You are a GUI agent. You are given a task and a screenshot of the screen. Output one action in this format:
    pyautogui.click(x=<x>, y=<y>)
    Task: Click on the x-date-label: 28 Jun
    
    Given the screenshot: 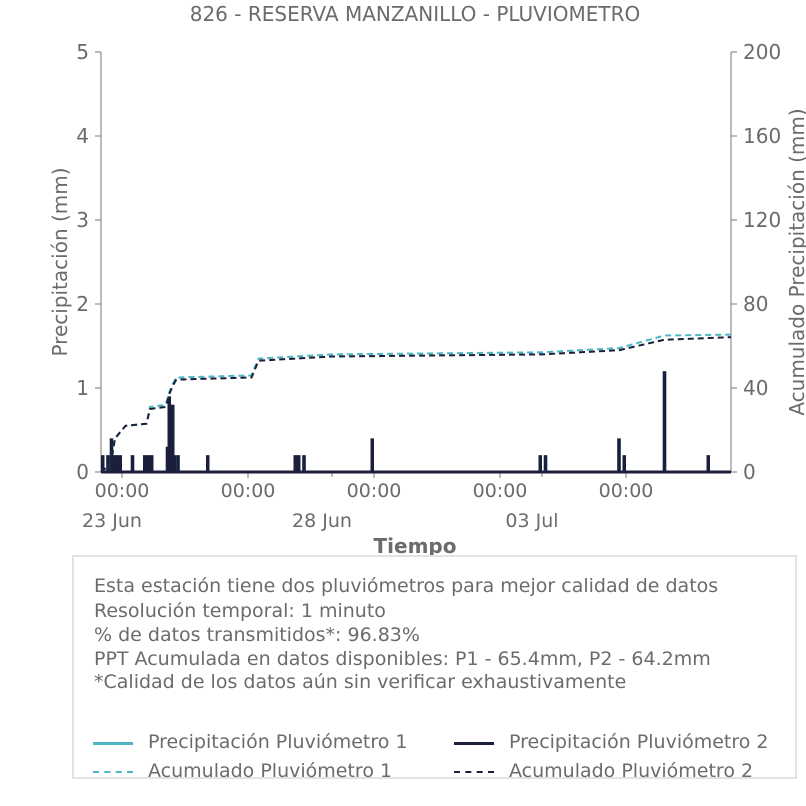 What is the action you would take?
    pyautogui.click(x=322, y=521)
    